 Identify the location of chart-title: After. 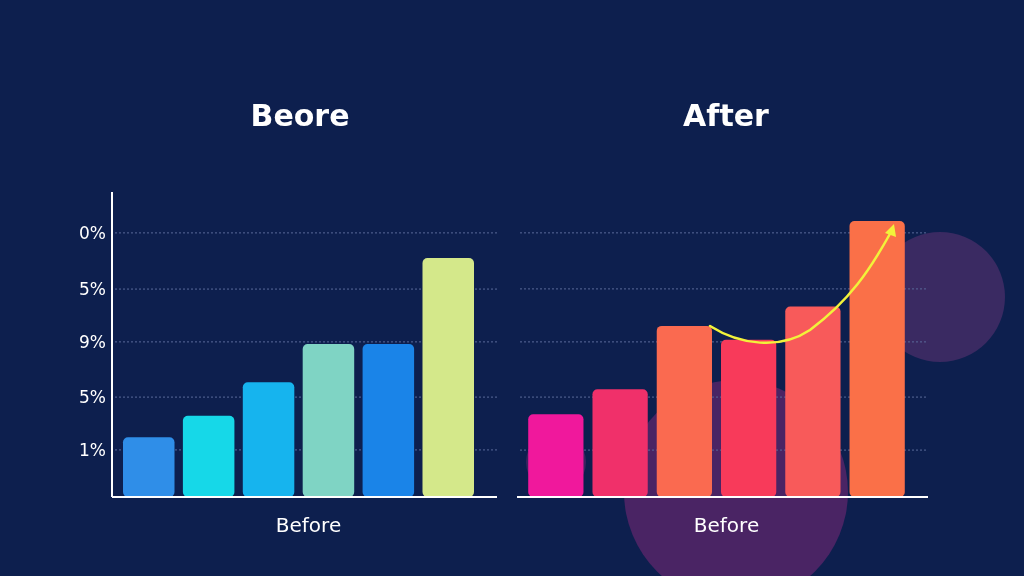
(726, 115).